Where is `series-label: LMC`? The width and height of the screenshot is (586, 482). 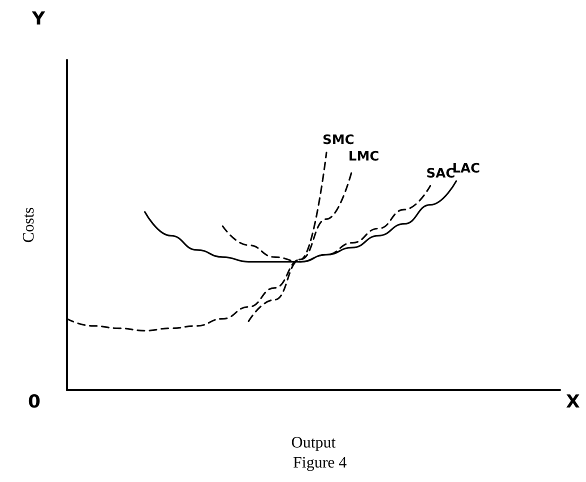 series-label: LMC is located at coordinates (364, 157).